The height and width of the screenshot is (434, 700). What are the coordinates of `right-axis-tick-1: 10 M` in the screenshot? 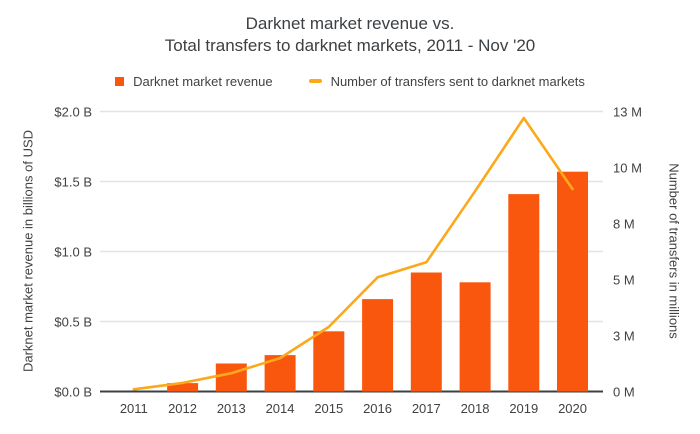 It's located at (627, 167).